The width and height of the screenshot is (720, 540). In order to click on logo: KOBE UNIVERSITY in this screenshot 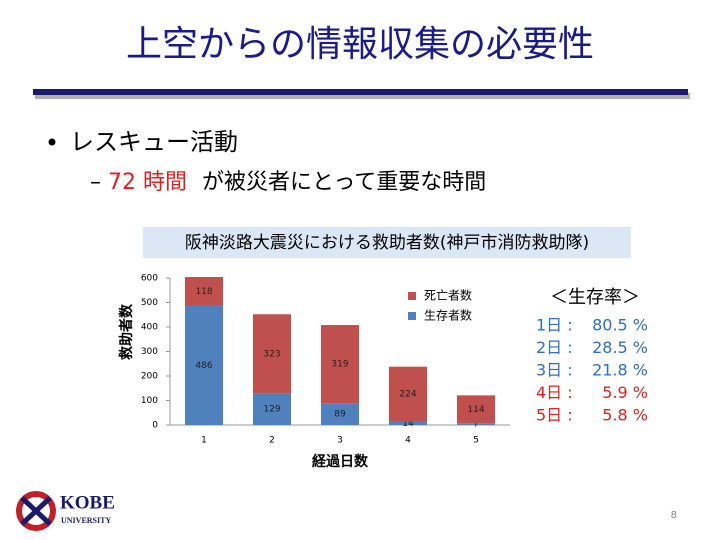, I will do `click(65, 511)`.